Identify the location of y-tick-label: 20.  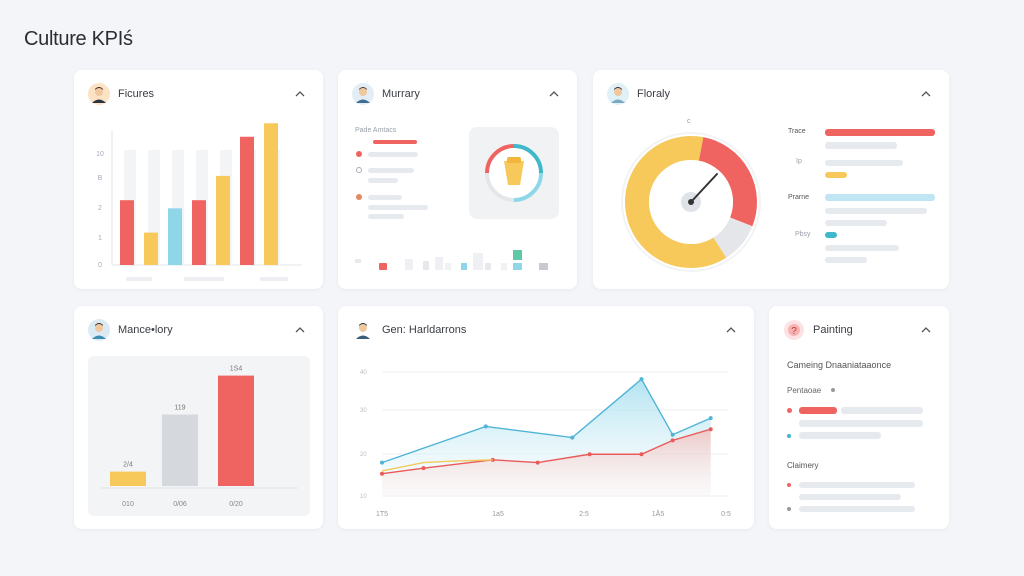
(363, 455).